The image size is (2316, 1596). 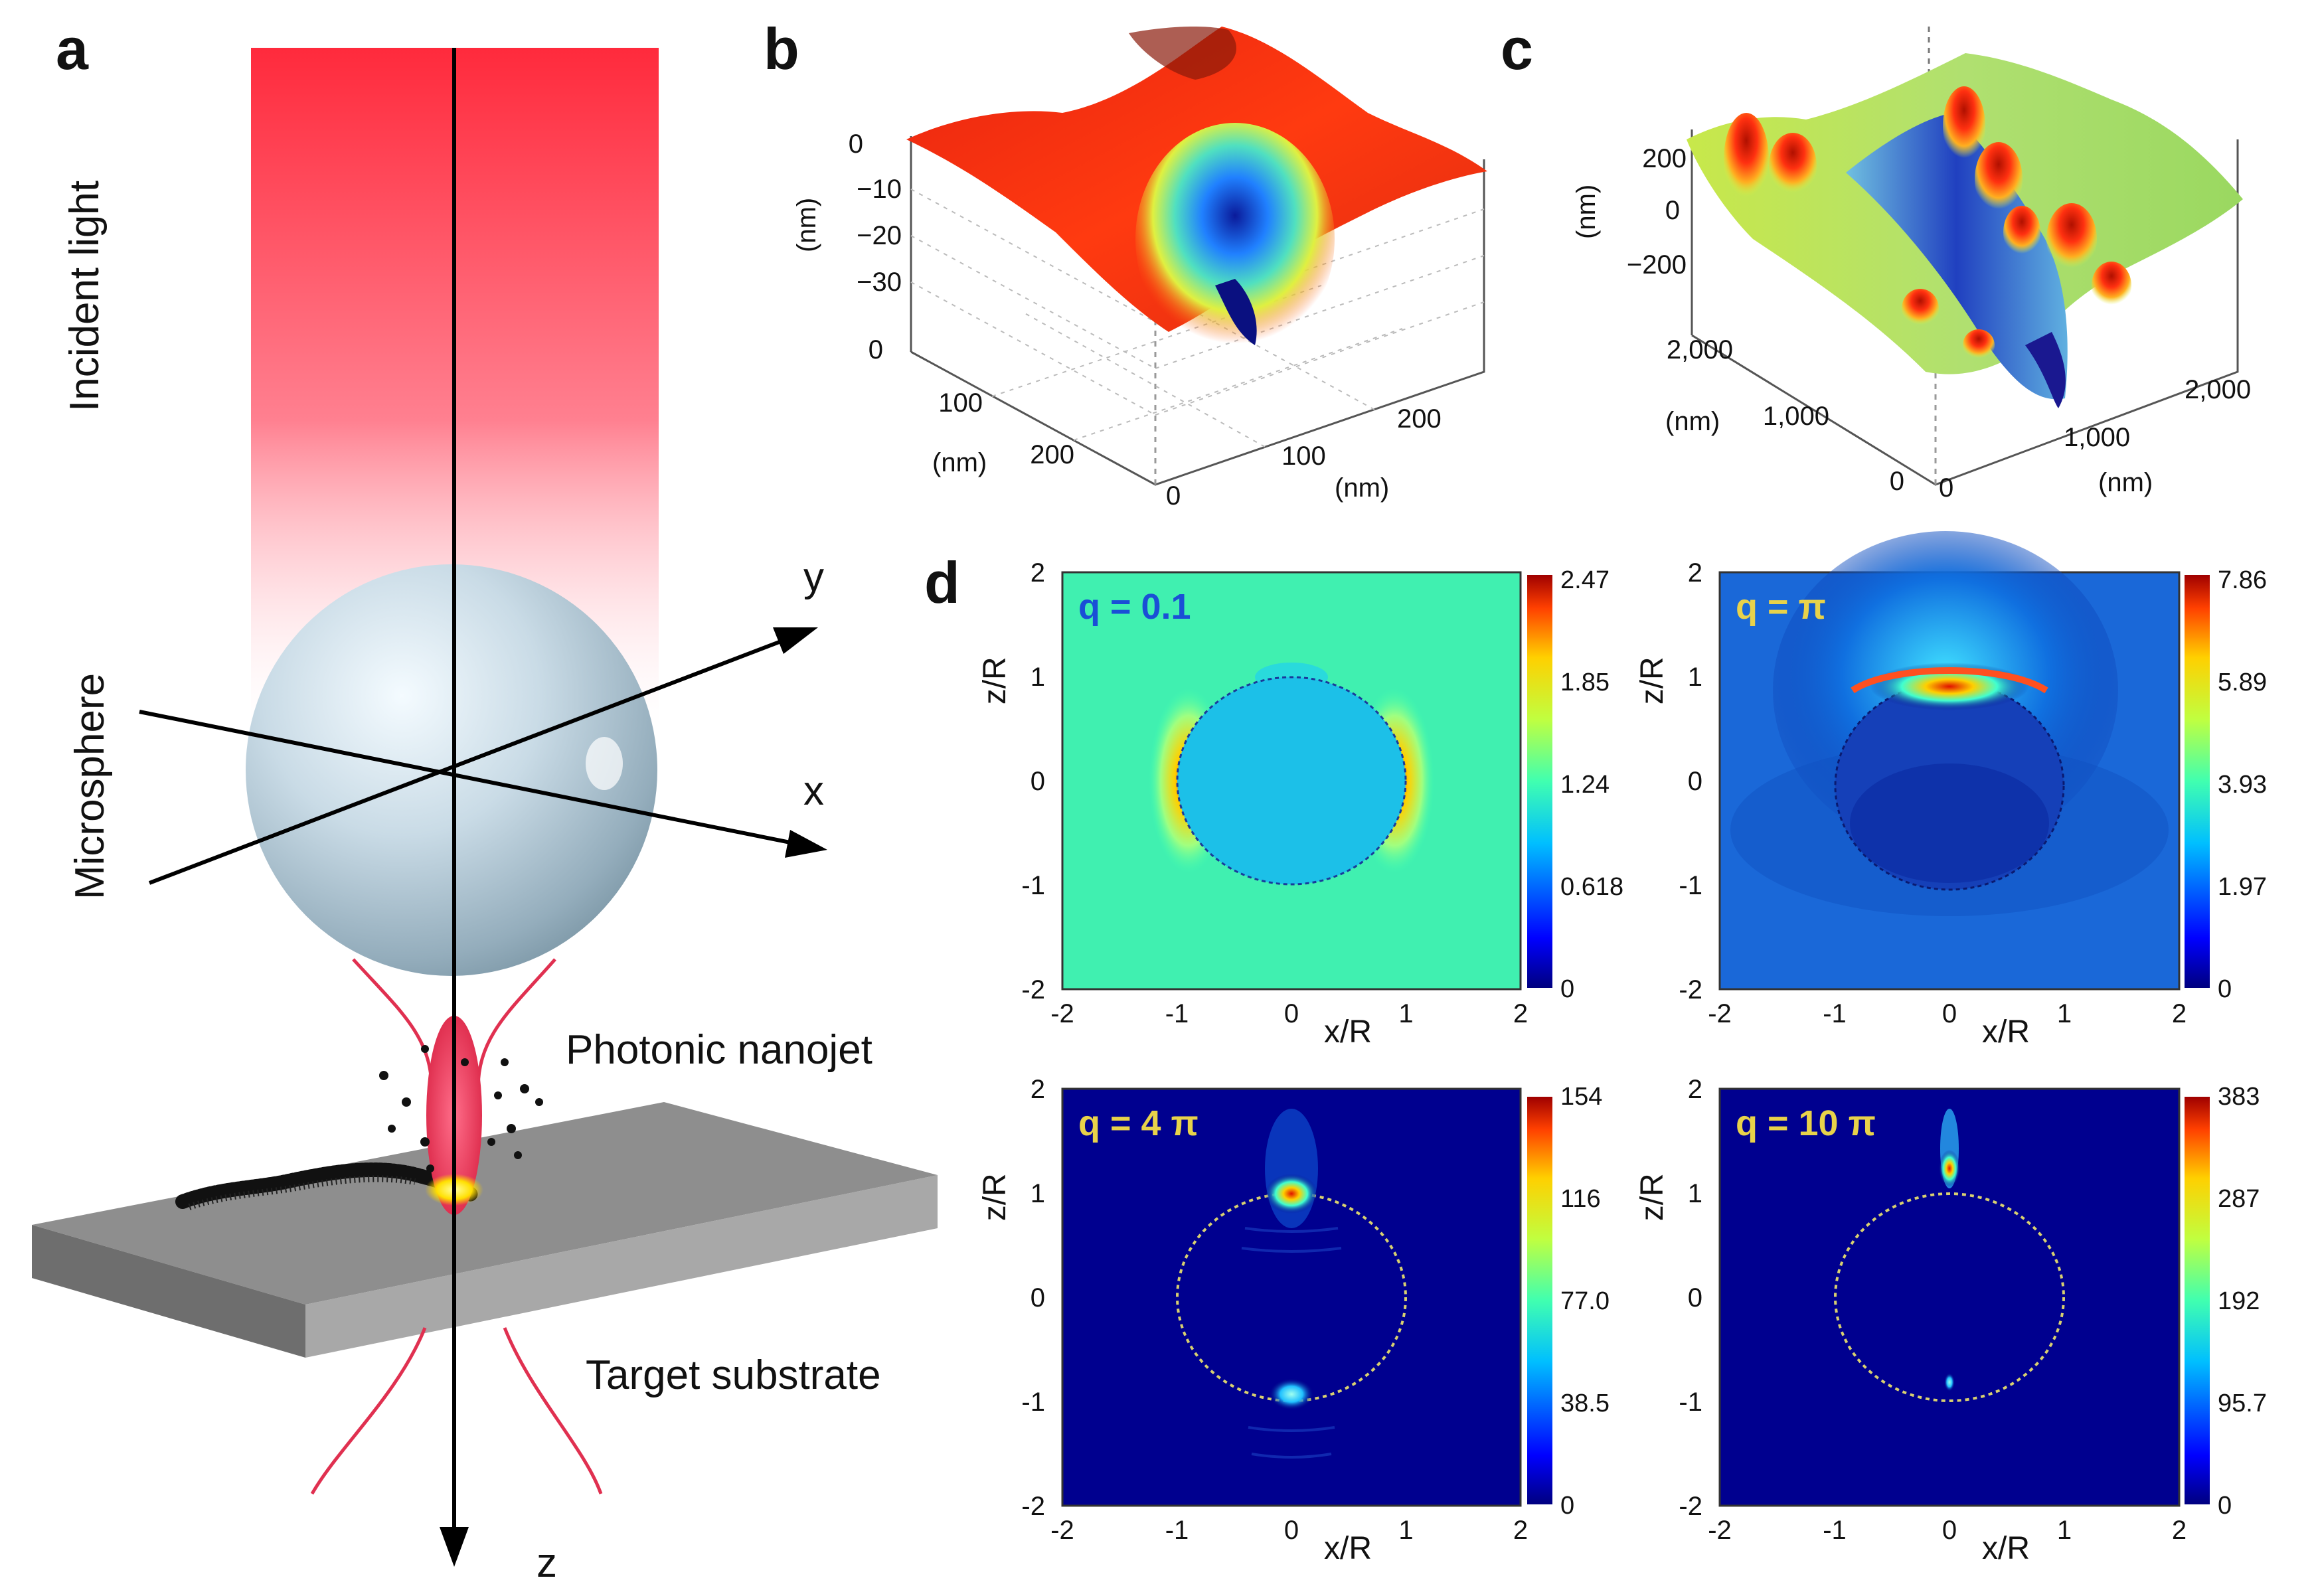 What do you see at coordinates (1125, 263) in the screenshot?
I see `panel-b: b 0 −10 −20 −30 (nm) 0 100 200 (nm) 0 10` at bounding box center [1125, 263].